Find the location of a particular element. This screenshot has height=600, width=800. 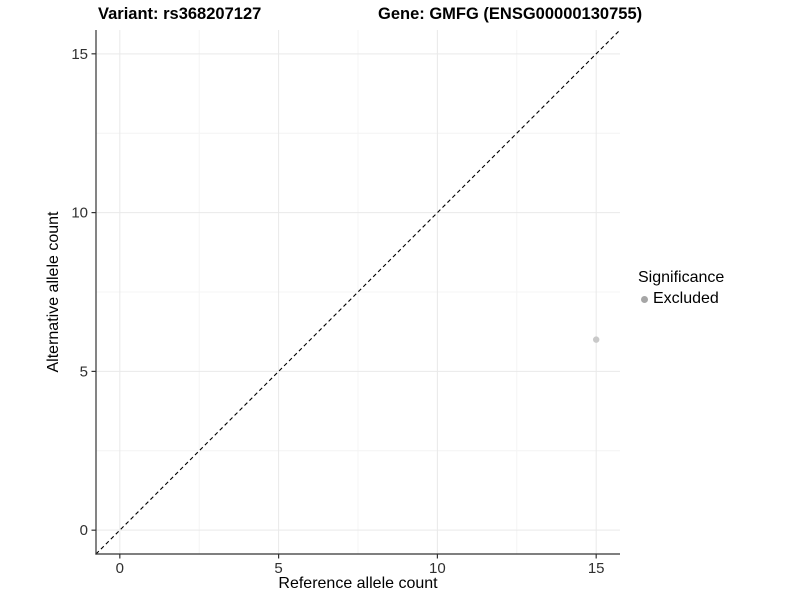

data-point is located at coordinates (596, 339).